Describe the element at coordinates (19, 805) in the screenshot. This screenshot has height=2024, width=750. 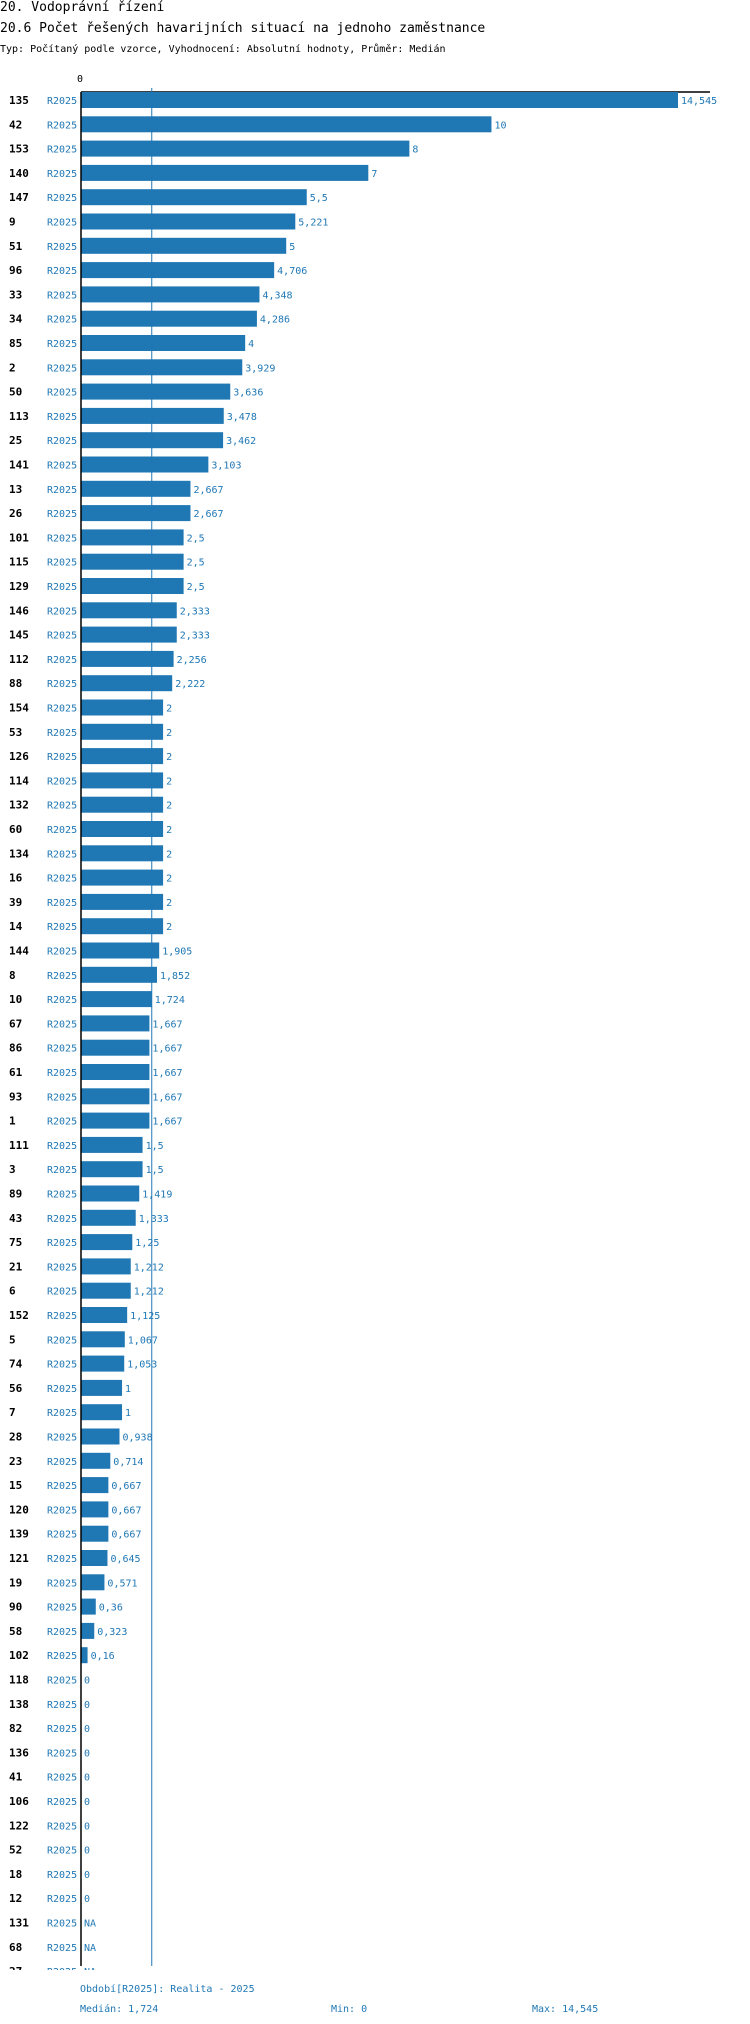
I see `row-label: 132` at that location.